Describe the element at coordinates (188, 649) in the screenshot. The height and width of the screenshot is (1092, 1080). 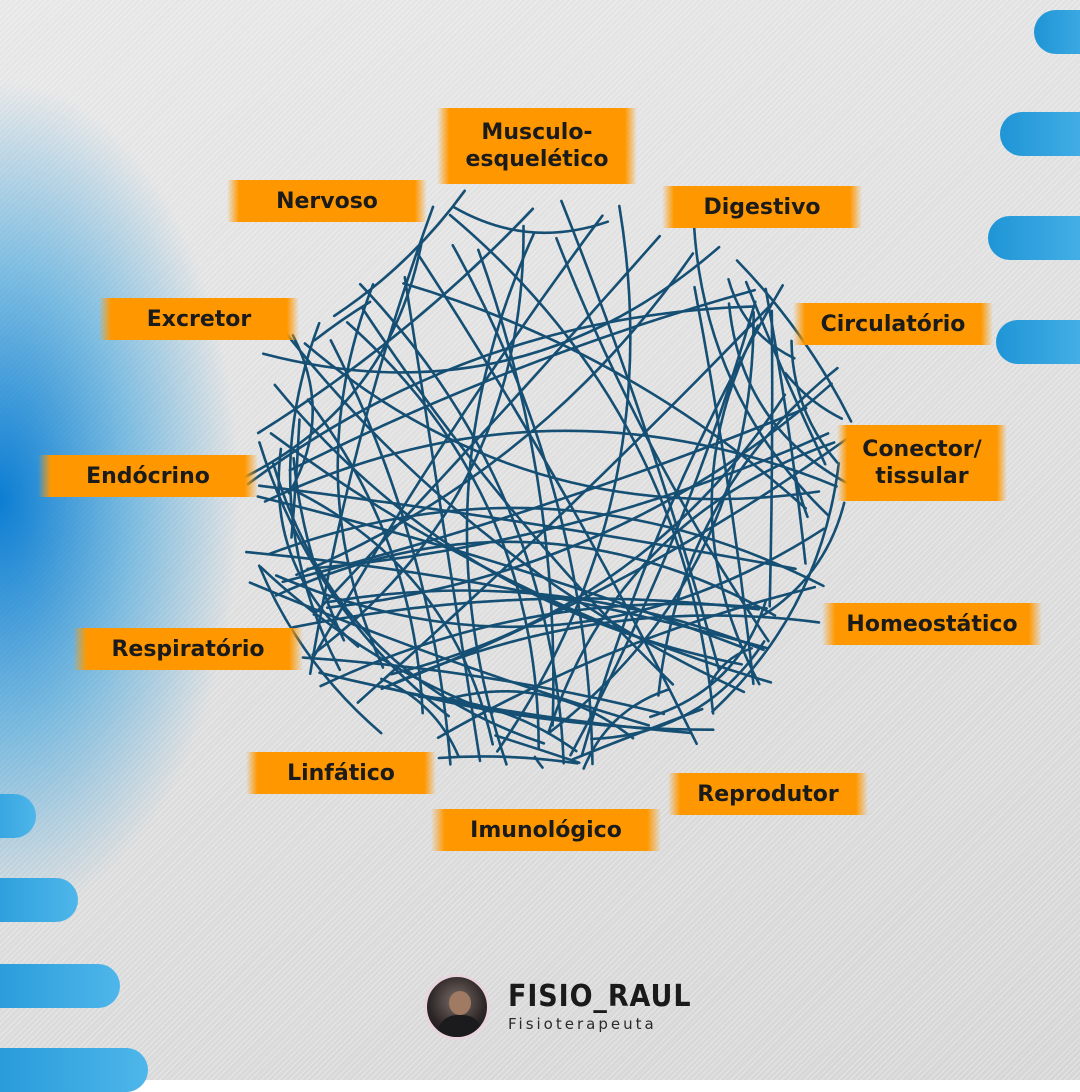
I see `label-respiratorio: Respiratório` at that location.